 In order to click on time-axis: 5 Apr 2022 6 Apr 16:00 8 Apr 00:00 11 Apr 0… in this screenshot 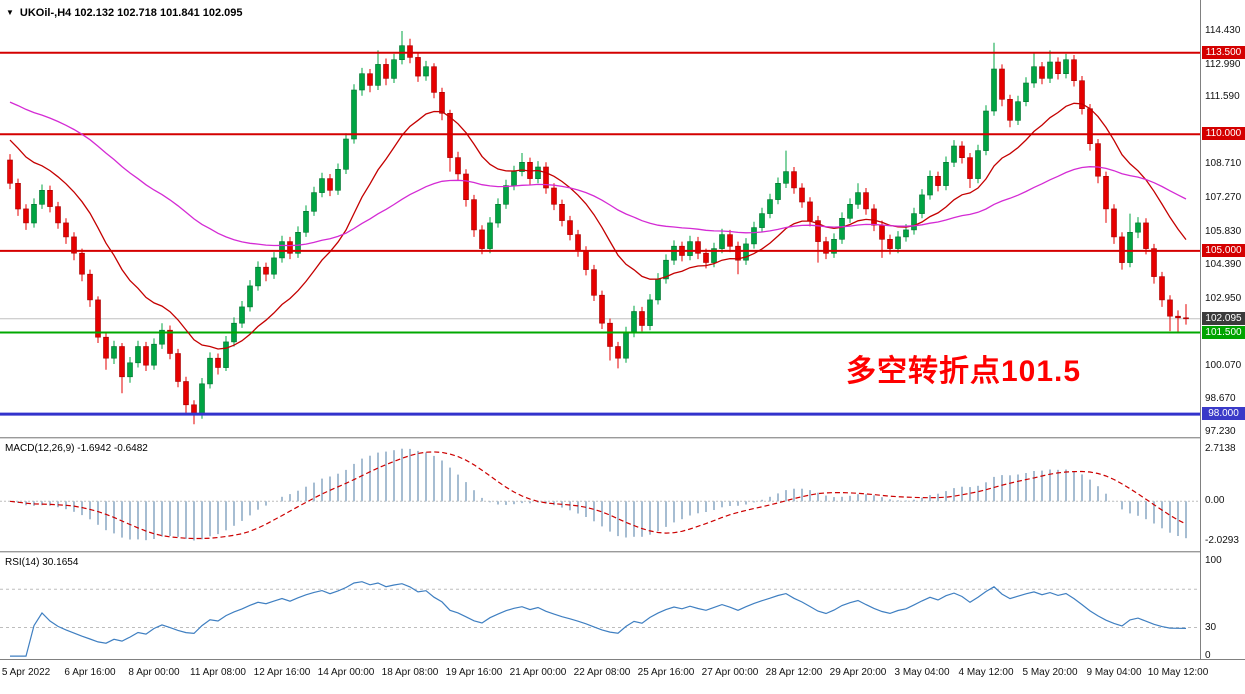, I will do `click(622, 676)`.